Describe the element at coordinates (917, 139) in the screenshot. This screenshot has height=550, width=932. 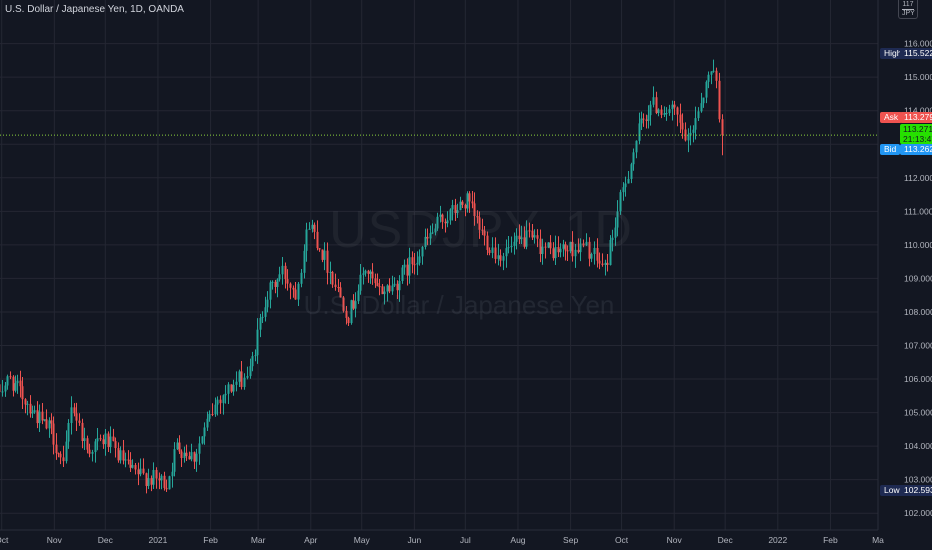
I see `bar-countdown: 21:13:47` at that location.